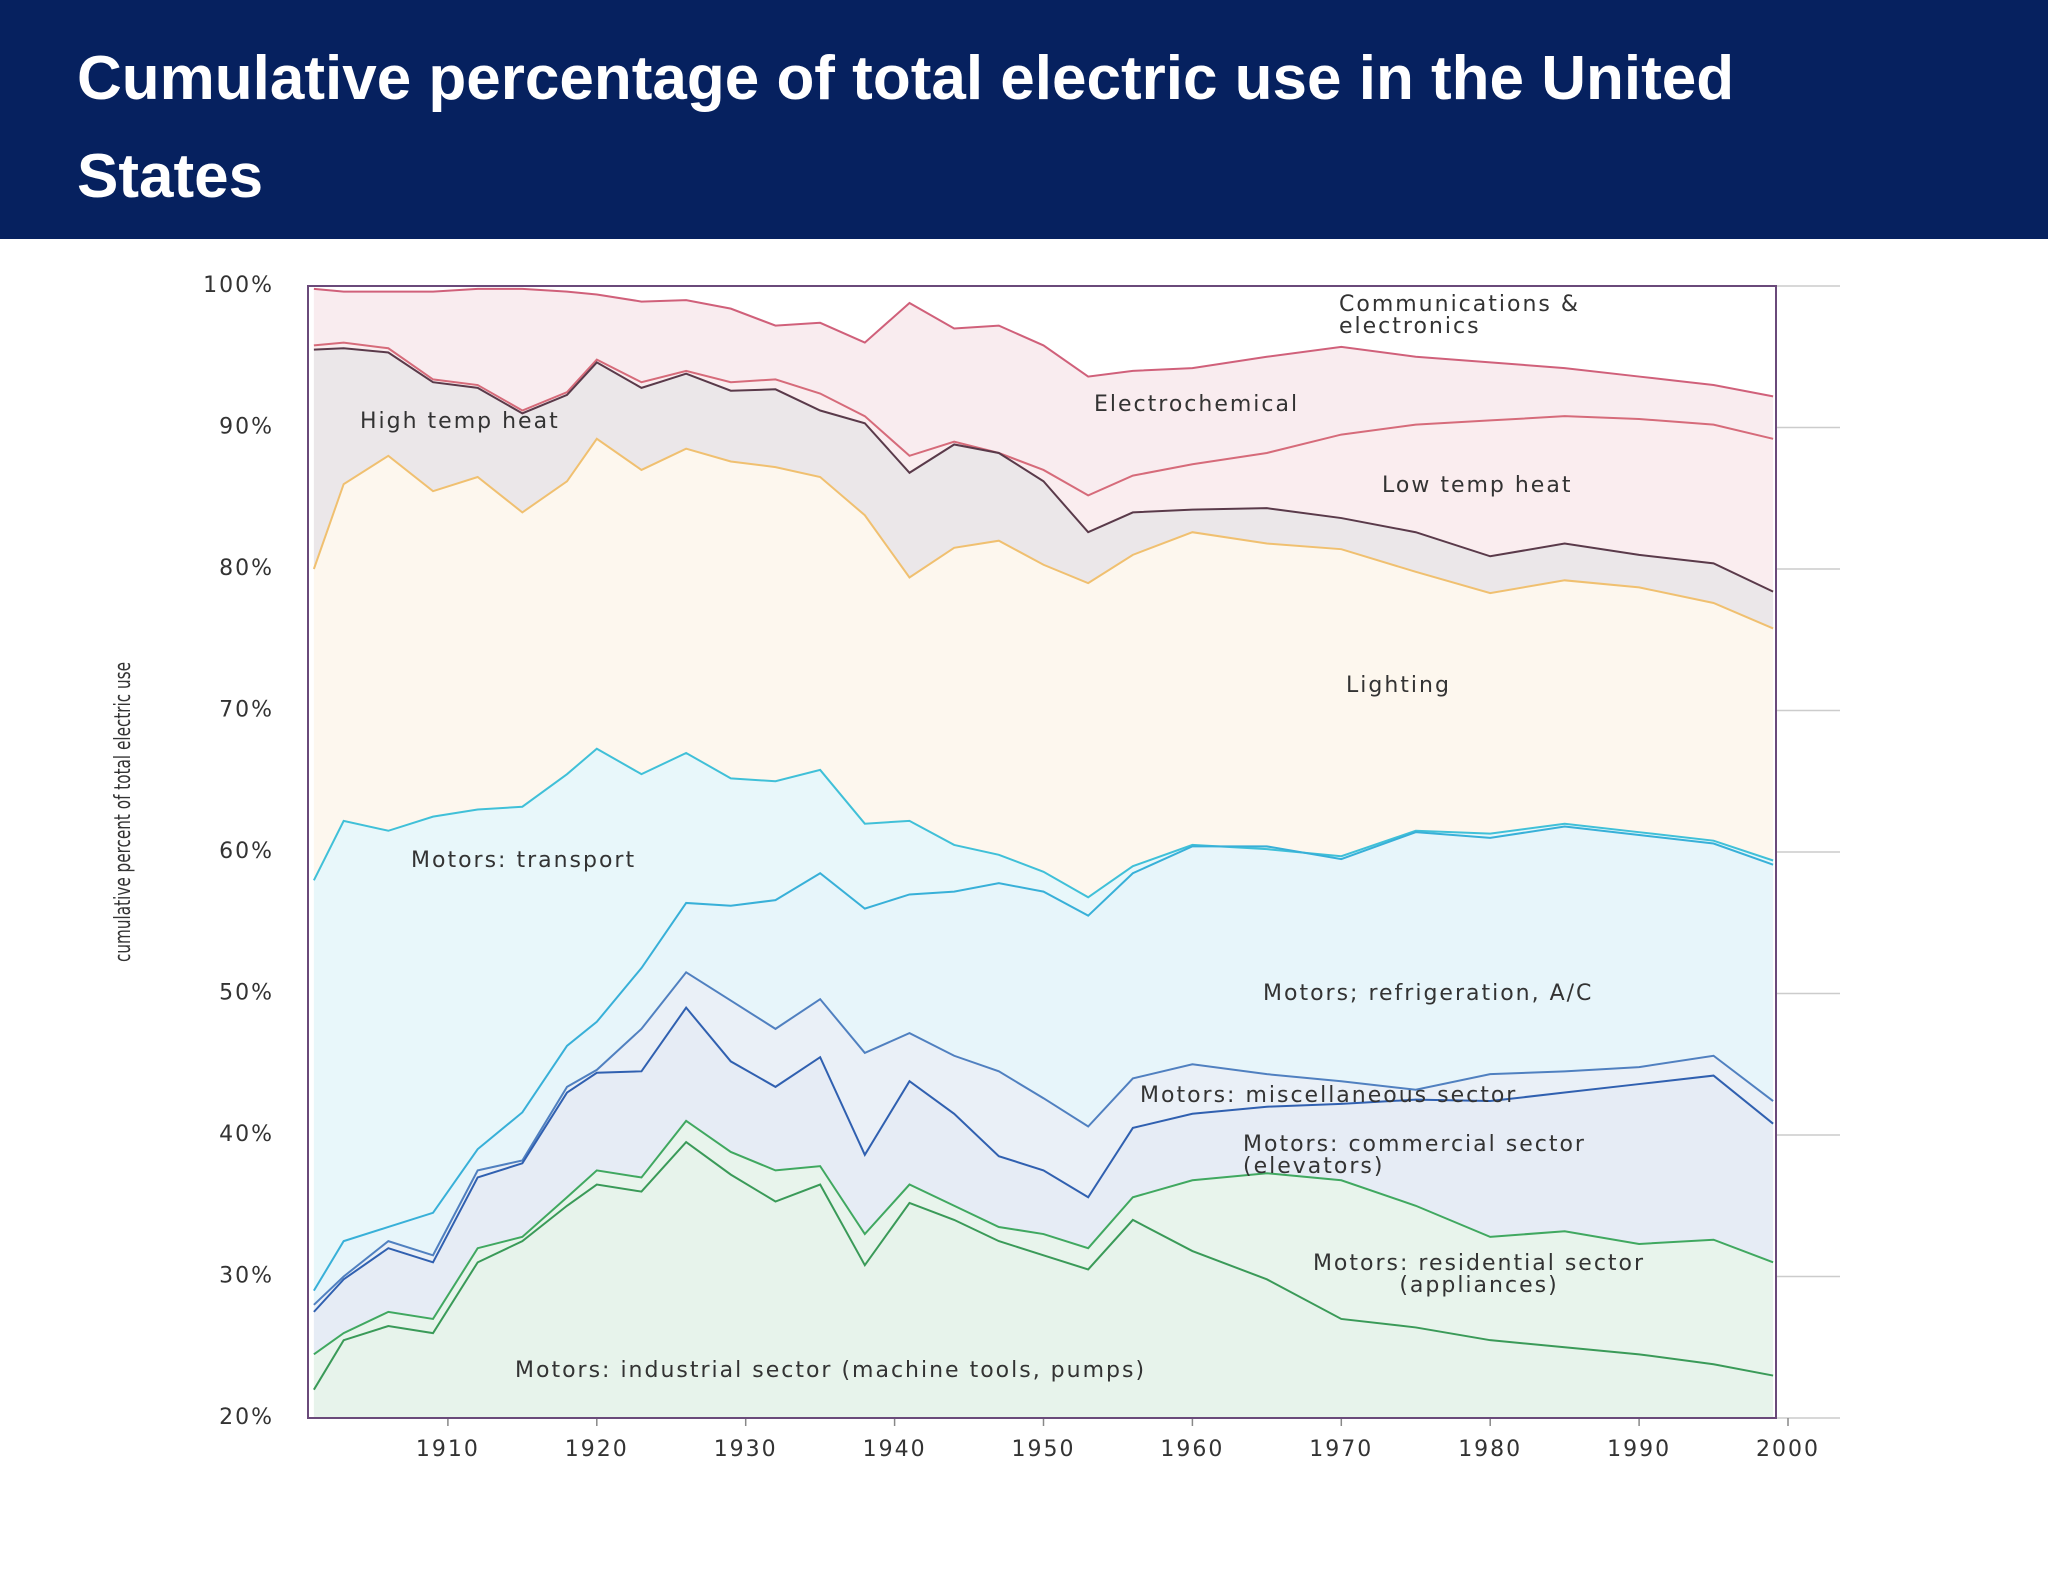 The height and width of the screenshot is (1582, 2048). What do you see at coordinates (238, 285) in the screenshot?
I see `y-tick-label: 100%` at bounding box center [238, 285].